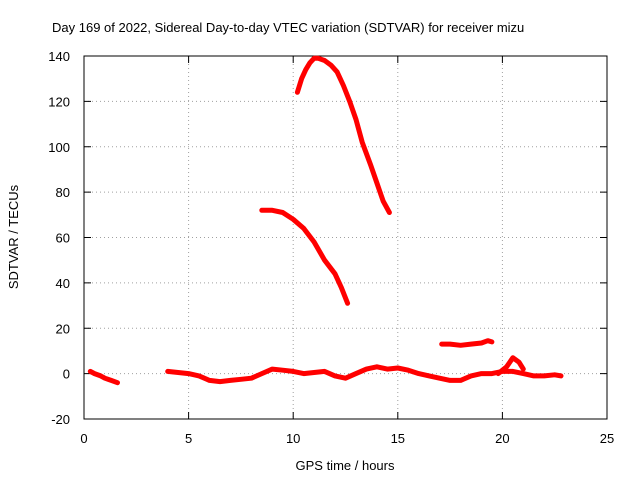 This screenshot has width=640, height=480. What do you see at coordinates (66, 374) in the screenshot?
I see `y-tick-label: 0` at bounding box center [66, 374].